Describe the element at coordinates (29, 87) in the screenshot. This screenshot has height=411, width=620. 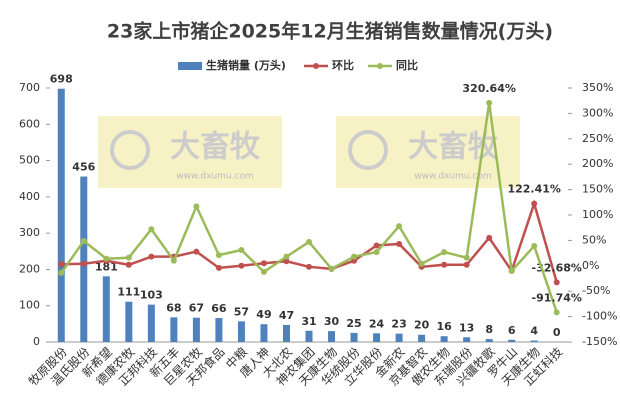
I see `y-tick-label: 700` at that location.